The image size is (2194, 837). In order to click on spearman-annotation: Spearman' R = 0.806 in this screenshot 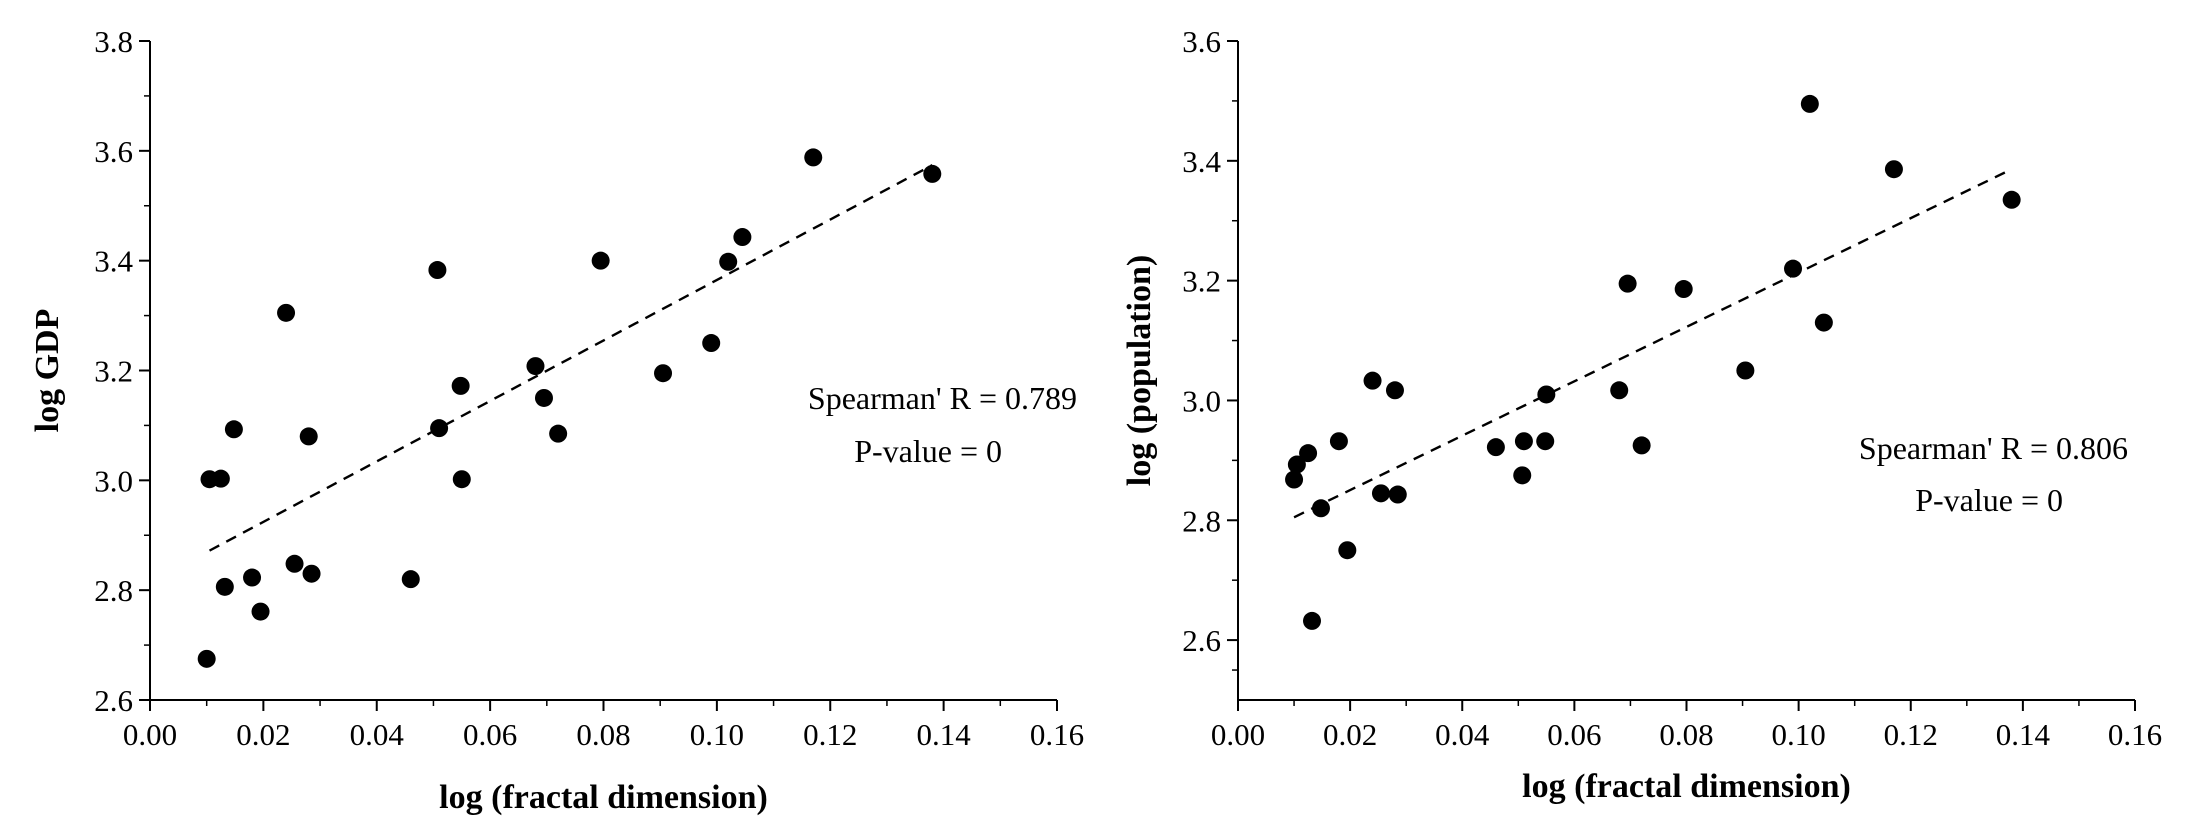, I will do `click(1993, 448)`.